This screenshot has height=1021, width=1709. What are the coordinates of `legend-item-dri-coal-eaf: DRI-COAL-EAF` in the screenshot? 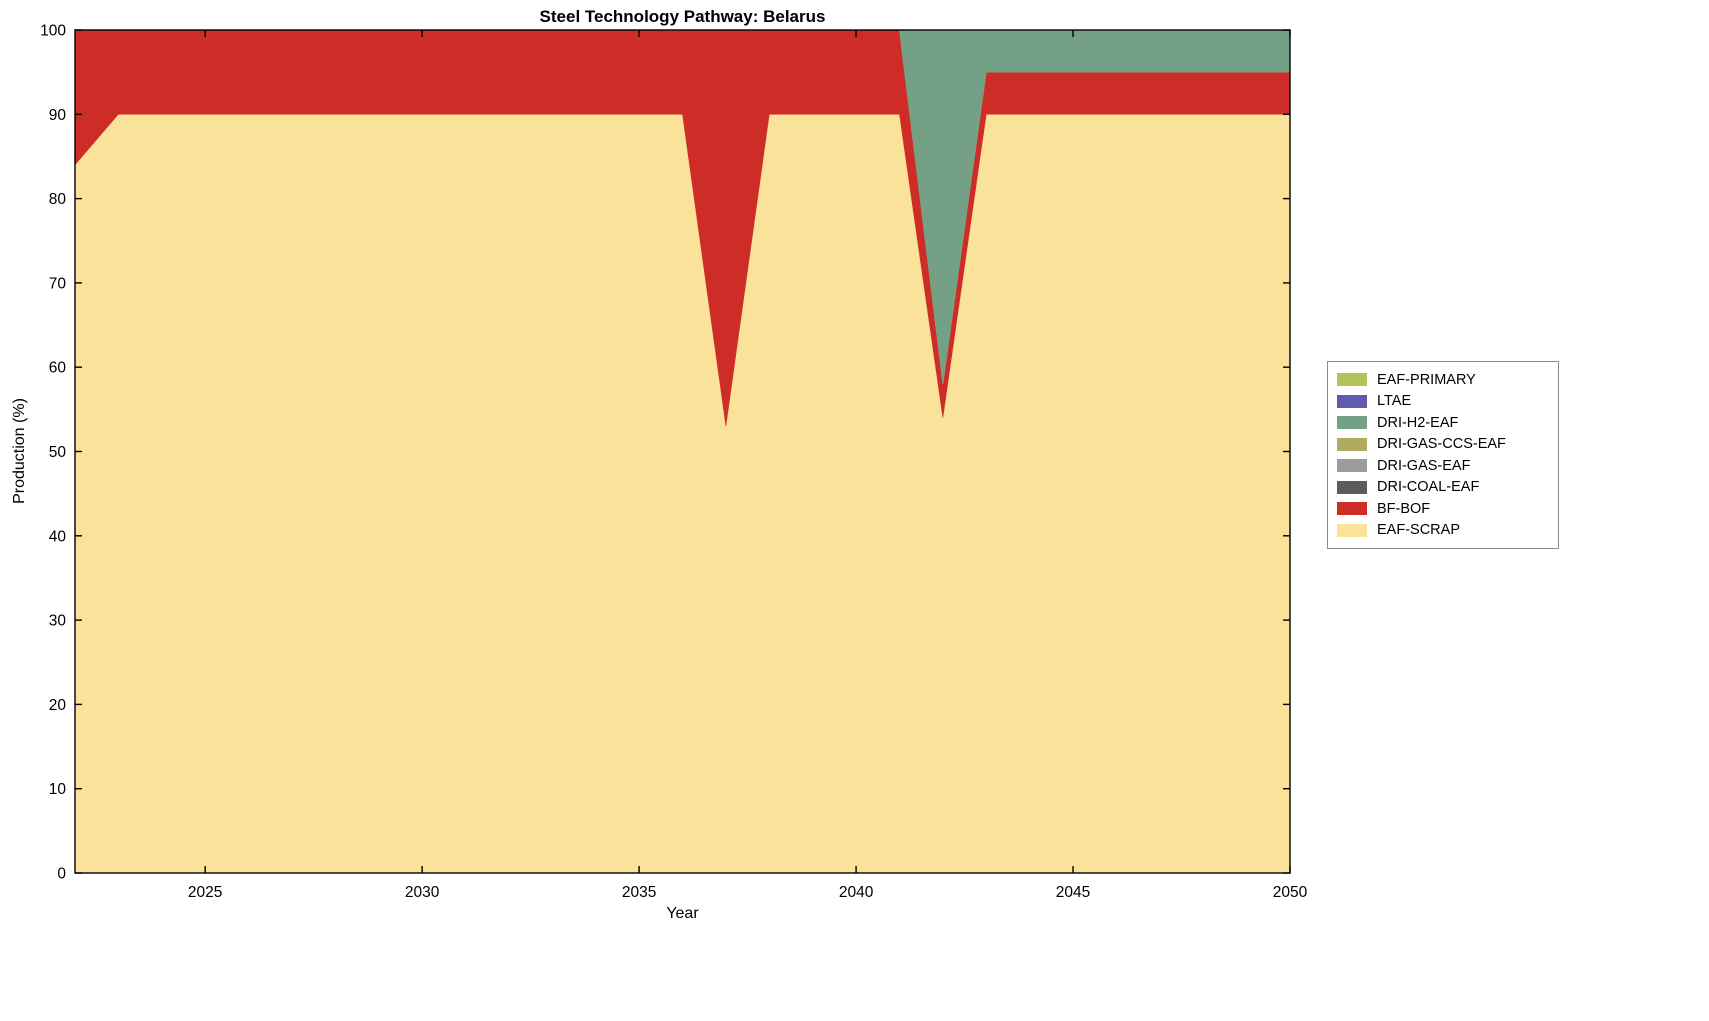 It's located at (1447, 488).